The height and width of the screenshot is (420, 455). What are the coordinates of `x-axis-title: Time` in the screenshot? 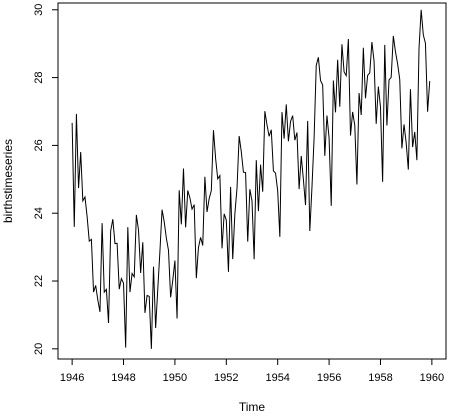 It's located at (252, 407).